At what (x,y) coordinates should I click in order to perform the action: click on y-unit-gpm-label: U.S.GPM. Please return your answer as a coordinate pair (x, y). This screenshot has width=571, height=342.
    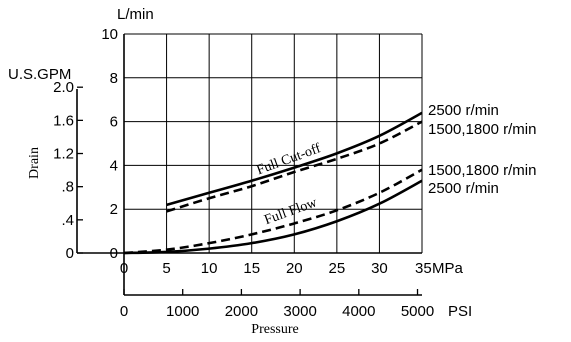
    Looking at the image, I should click on (39, 74).